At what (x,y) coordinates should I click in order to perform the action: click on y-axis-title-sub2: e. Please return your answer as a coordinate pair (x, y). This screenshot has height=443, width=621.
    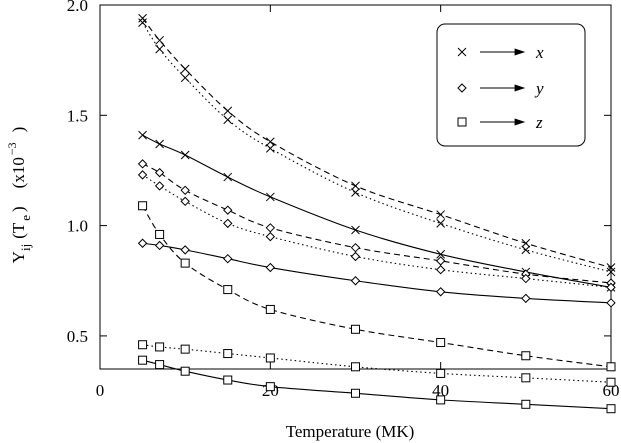
    Looking at the image, I should click on (25, 218).